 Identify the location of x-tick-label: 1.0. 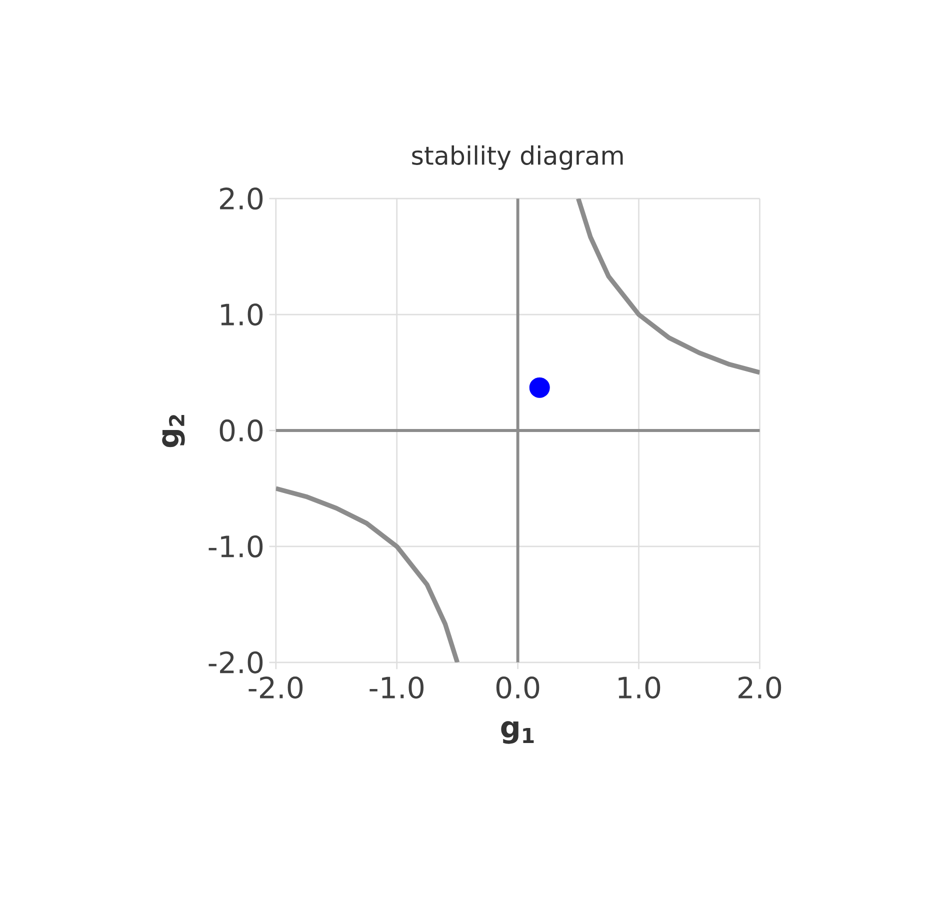
(639, 687).